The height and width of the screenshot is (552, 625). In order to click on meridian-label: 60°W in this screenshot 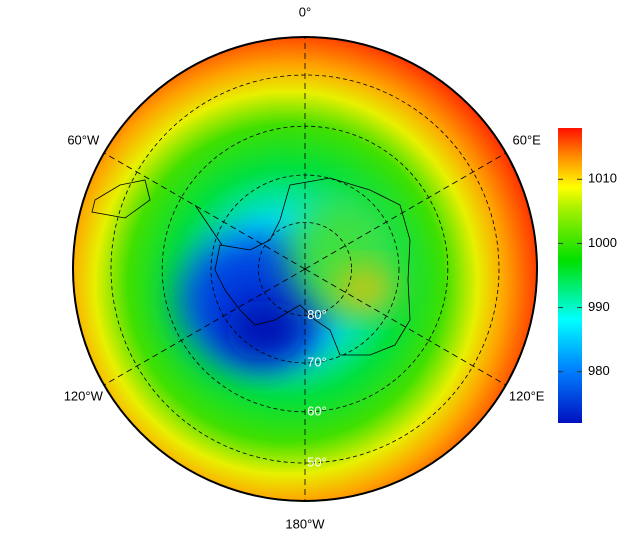, I will do `click(83, 139)`.